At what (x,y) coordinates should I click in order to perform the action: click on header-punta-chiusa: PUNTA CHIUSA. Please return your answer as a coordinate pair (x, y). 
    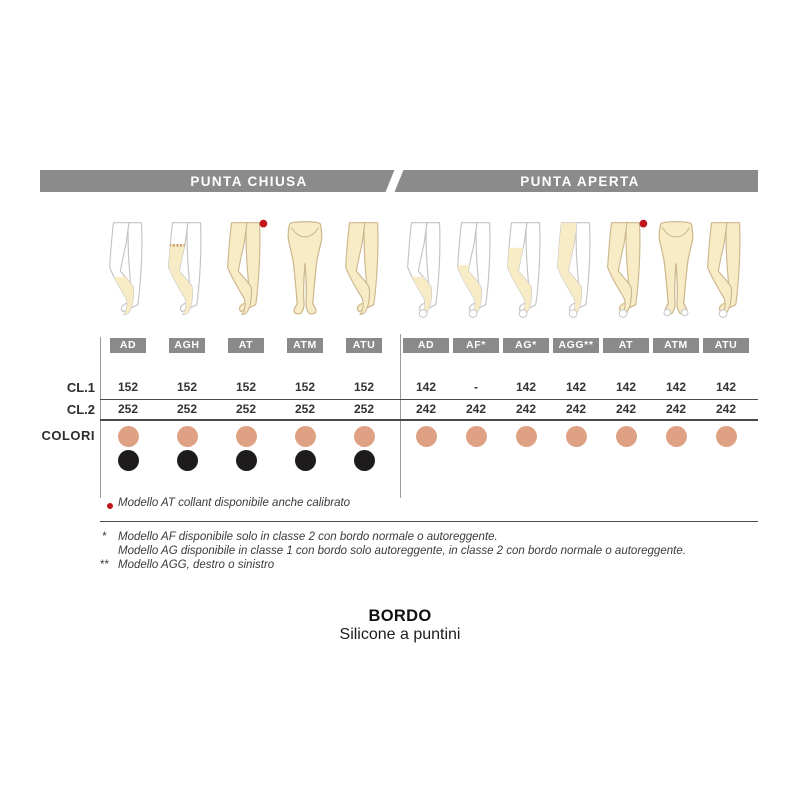
    Looking at the image, I should click on (249, 181).